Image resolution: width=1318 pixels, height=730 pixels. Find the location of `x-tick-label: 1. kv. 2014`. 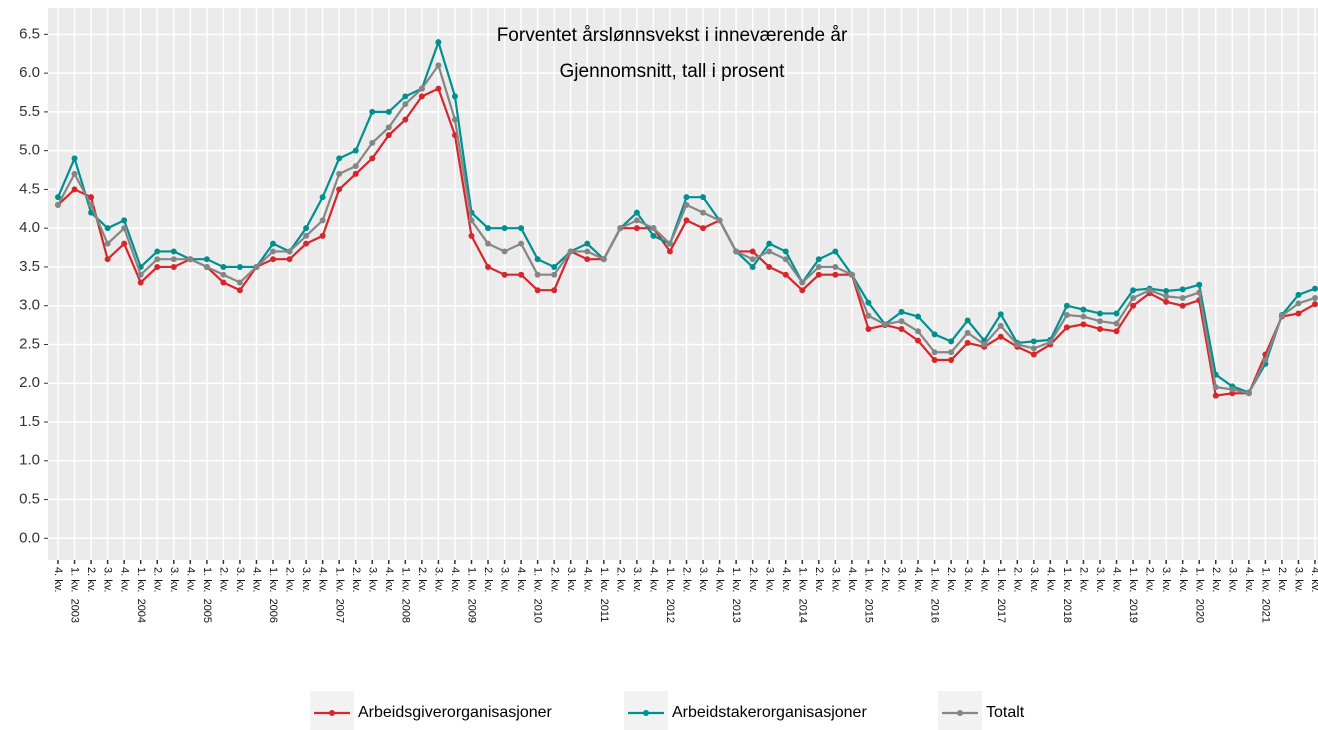

x-tick-label: 1. kv. 2014 is located at coordinates (802, 595).